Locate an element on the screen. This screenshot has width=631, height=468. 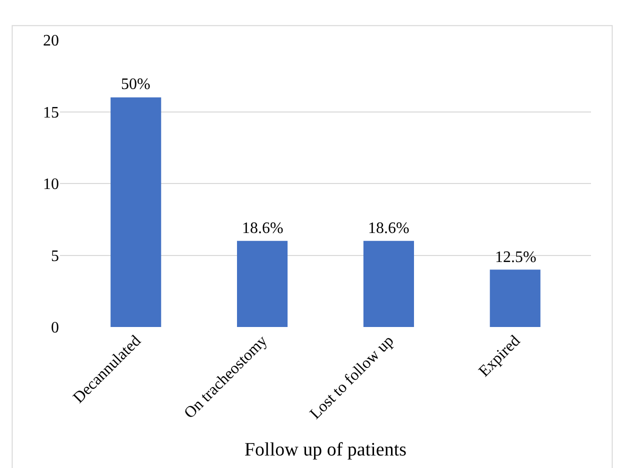
y-tick-label: 10 is located at coordinates (51, 185).